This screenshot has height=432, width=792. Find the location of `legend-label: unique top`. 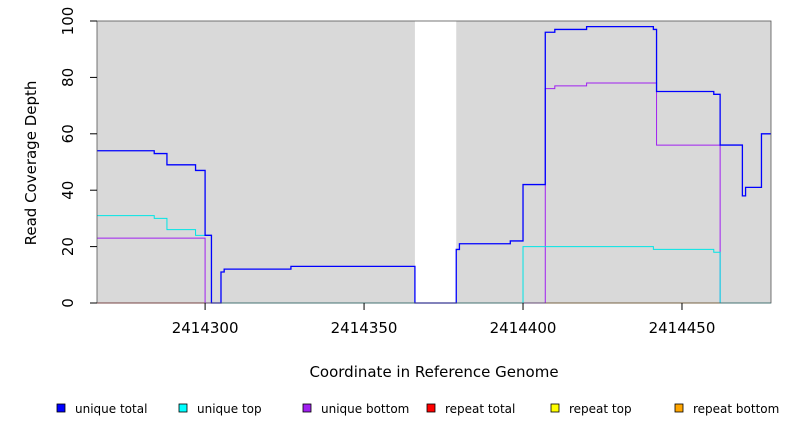

legend-label: unique top is located at coordinates (229, 409).